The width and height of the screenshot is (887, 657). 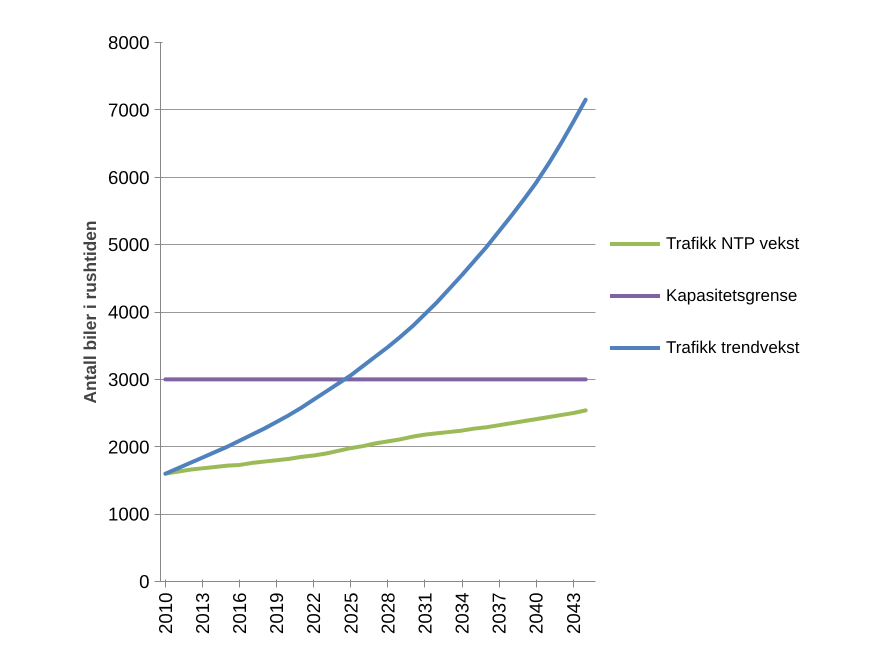 I want to click on x-tick-label: 2010, so click(x=165, y=613).